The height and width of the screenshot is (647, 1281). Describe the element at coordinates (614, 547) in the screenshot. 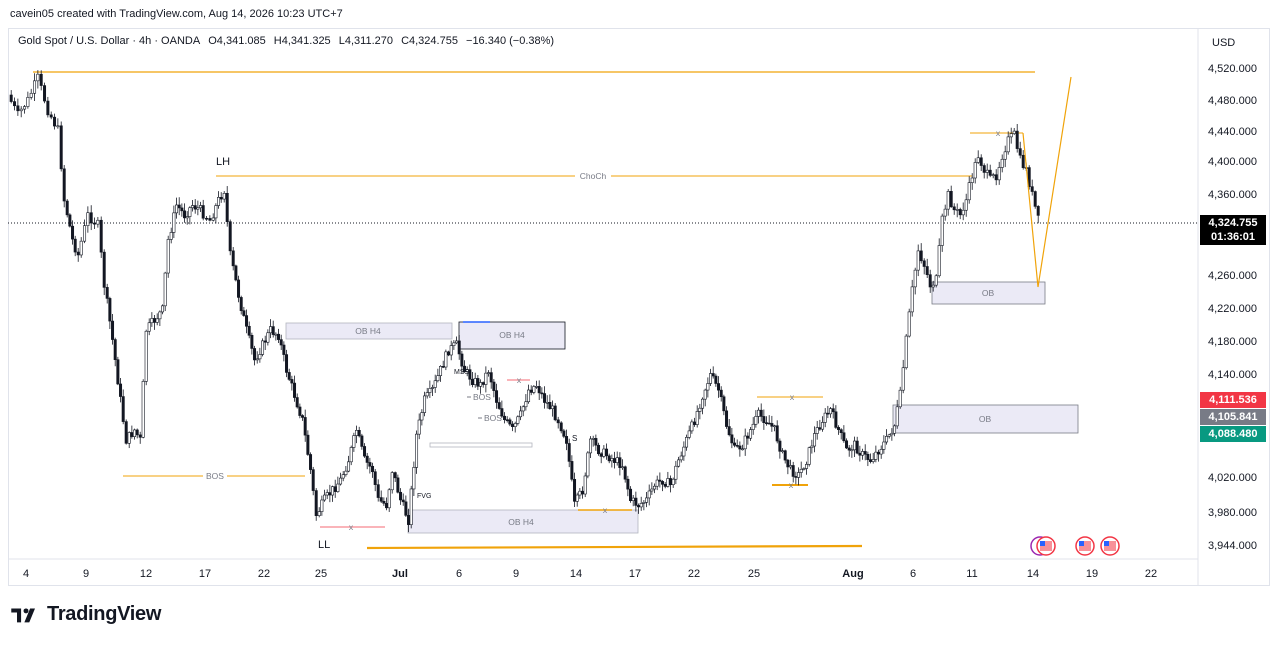

I see `bottom-level-line` at that location.